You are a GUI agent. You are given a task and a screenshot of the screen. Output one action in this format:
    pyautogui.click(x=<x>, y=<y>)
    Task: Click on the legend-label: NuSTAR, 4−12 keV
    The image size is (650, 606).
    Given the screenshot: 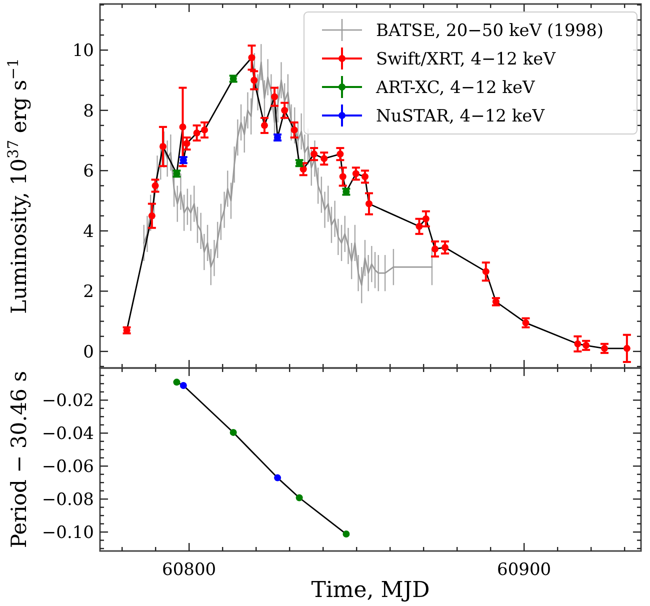 What is the action you would take?
    pyautogui.click(x=461, y=116)
    